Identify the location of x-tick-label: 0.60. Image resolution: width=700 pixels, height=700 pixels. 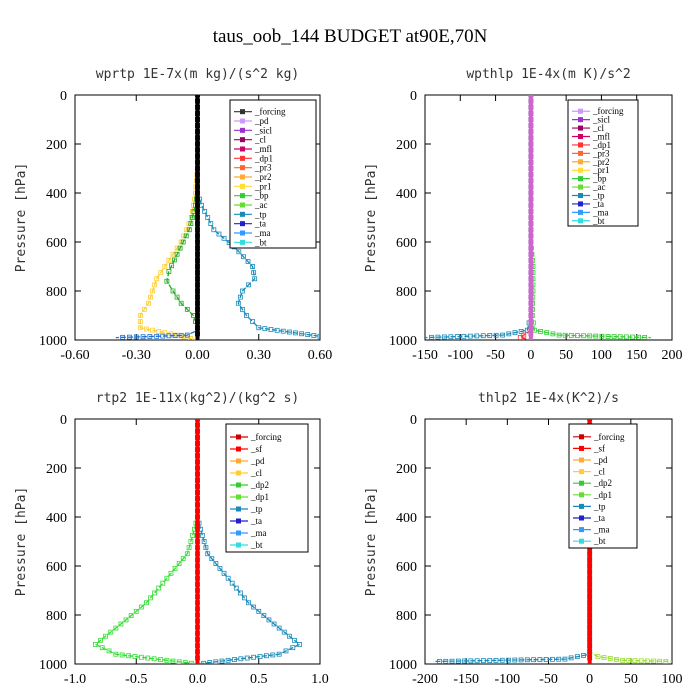
(320, 355).